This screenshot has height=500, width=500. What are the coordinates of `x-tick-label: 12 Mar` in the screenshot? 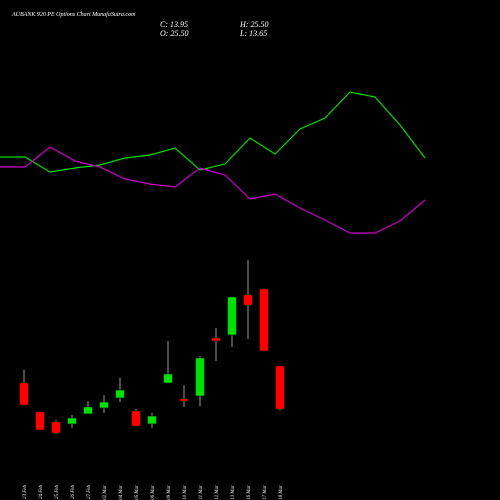 It's located at (217, 492).